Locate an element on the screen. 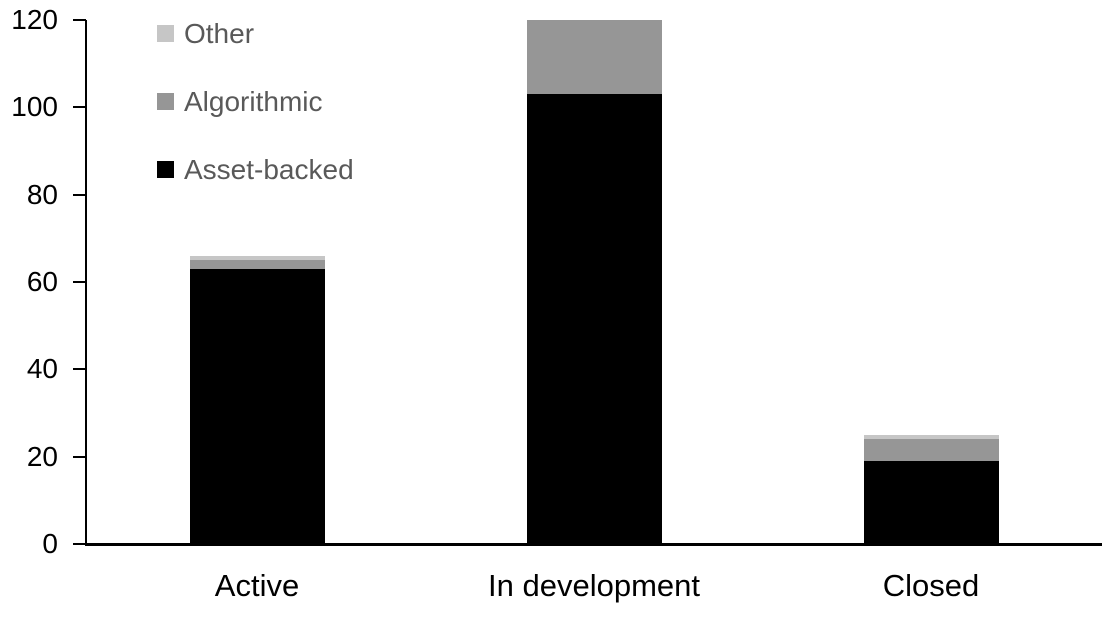 The image size is (1102, 618). x-axis-label-in-development: In development is located at coordinates (594, 585).